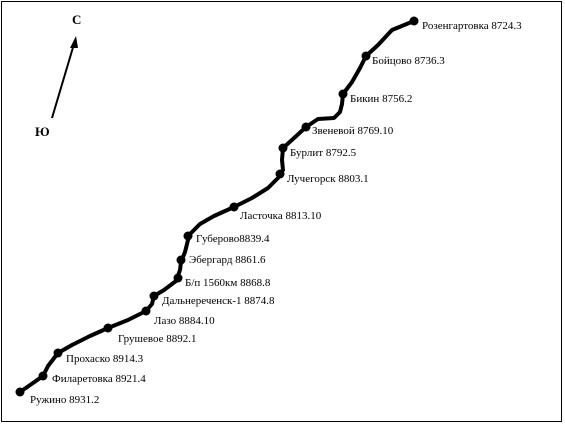 The image size is (565, 441). Describe the element at coordinates (366, 56) in the screenshot. I see `station-dot-boytsovo` at that location.